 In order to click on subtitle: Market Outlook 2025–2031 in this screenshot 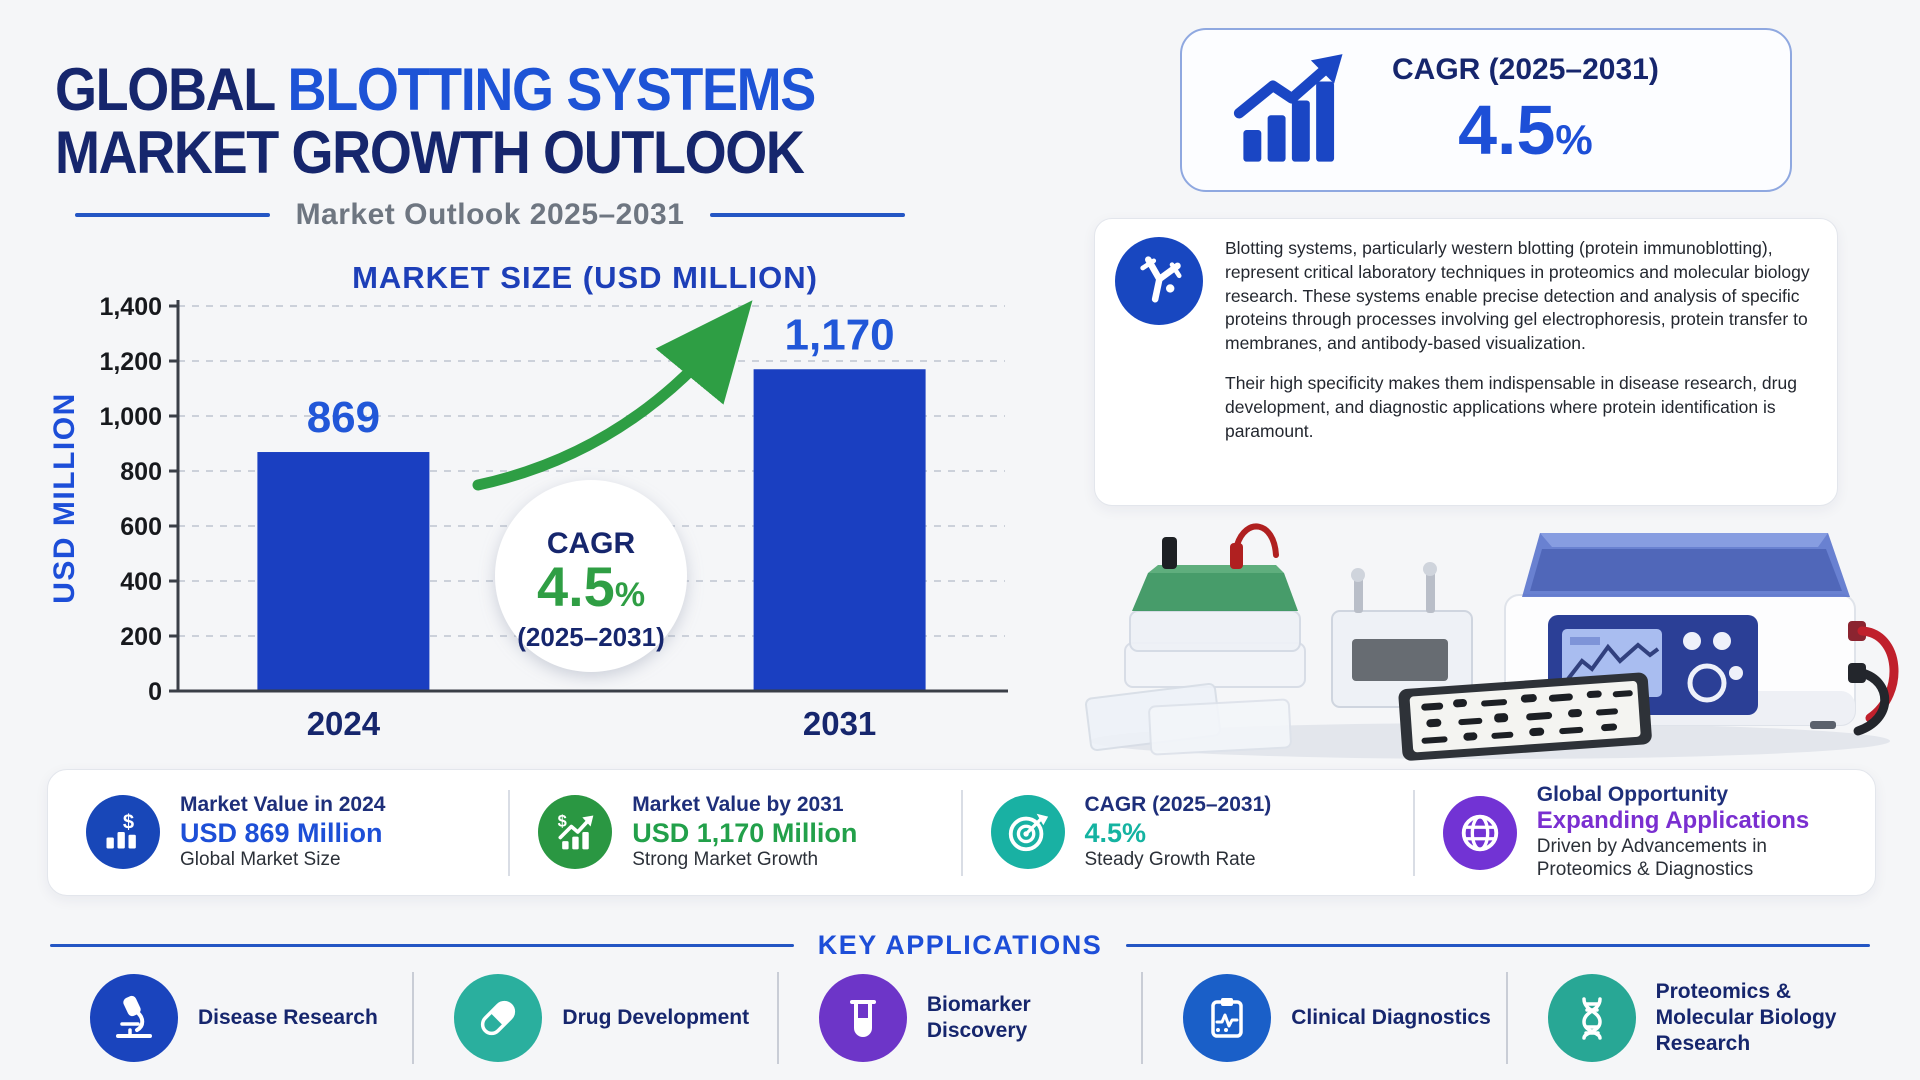, I will do `click(490, 214)`.